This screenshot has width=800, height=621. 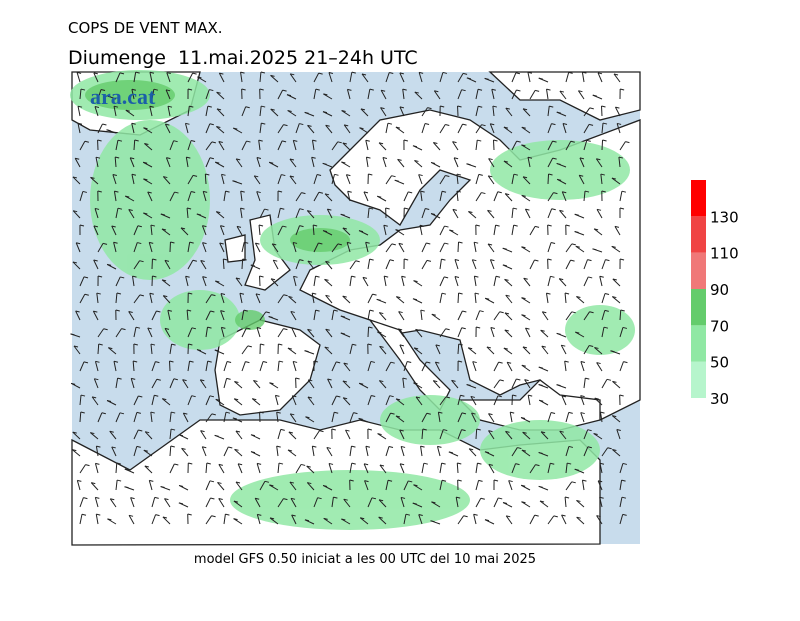 I want to click on legend-tick-label: 70, so click(x=719, y=326).